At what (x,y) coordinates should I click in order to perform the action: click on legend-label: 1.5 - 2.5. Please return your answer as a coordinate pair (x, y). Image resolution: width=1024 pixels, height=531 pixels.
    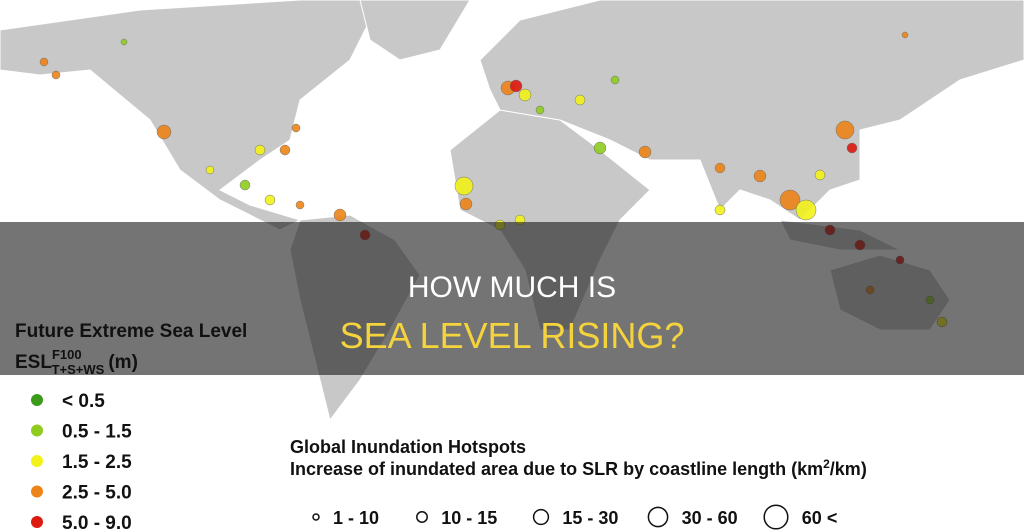
    Looking at the image, I should click on (97, 462).